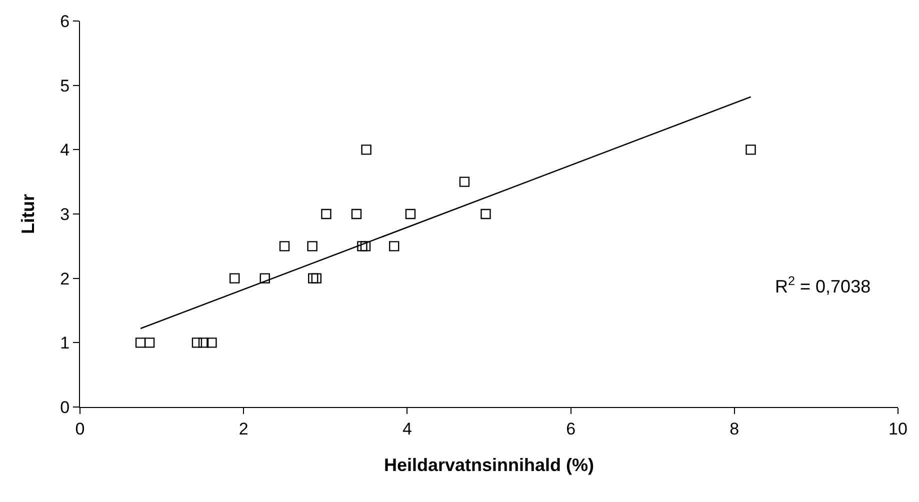  What do you see at coordinates (28, 214) in the screenshot?
I see `y-axis-title: Litur` at bounding box center [28, 214].